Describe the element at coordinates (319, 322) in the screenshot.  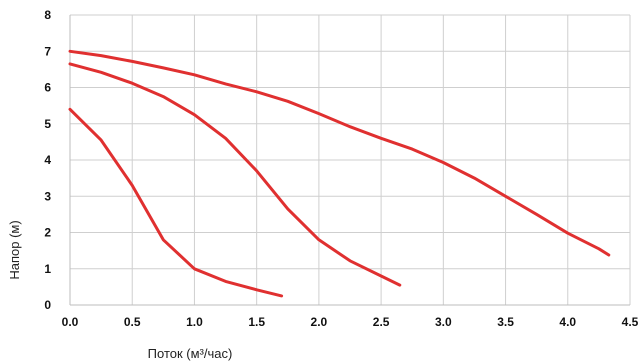
I see `x-tick-label: 2.0` at that location.